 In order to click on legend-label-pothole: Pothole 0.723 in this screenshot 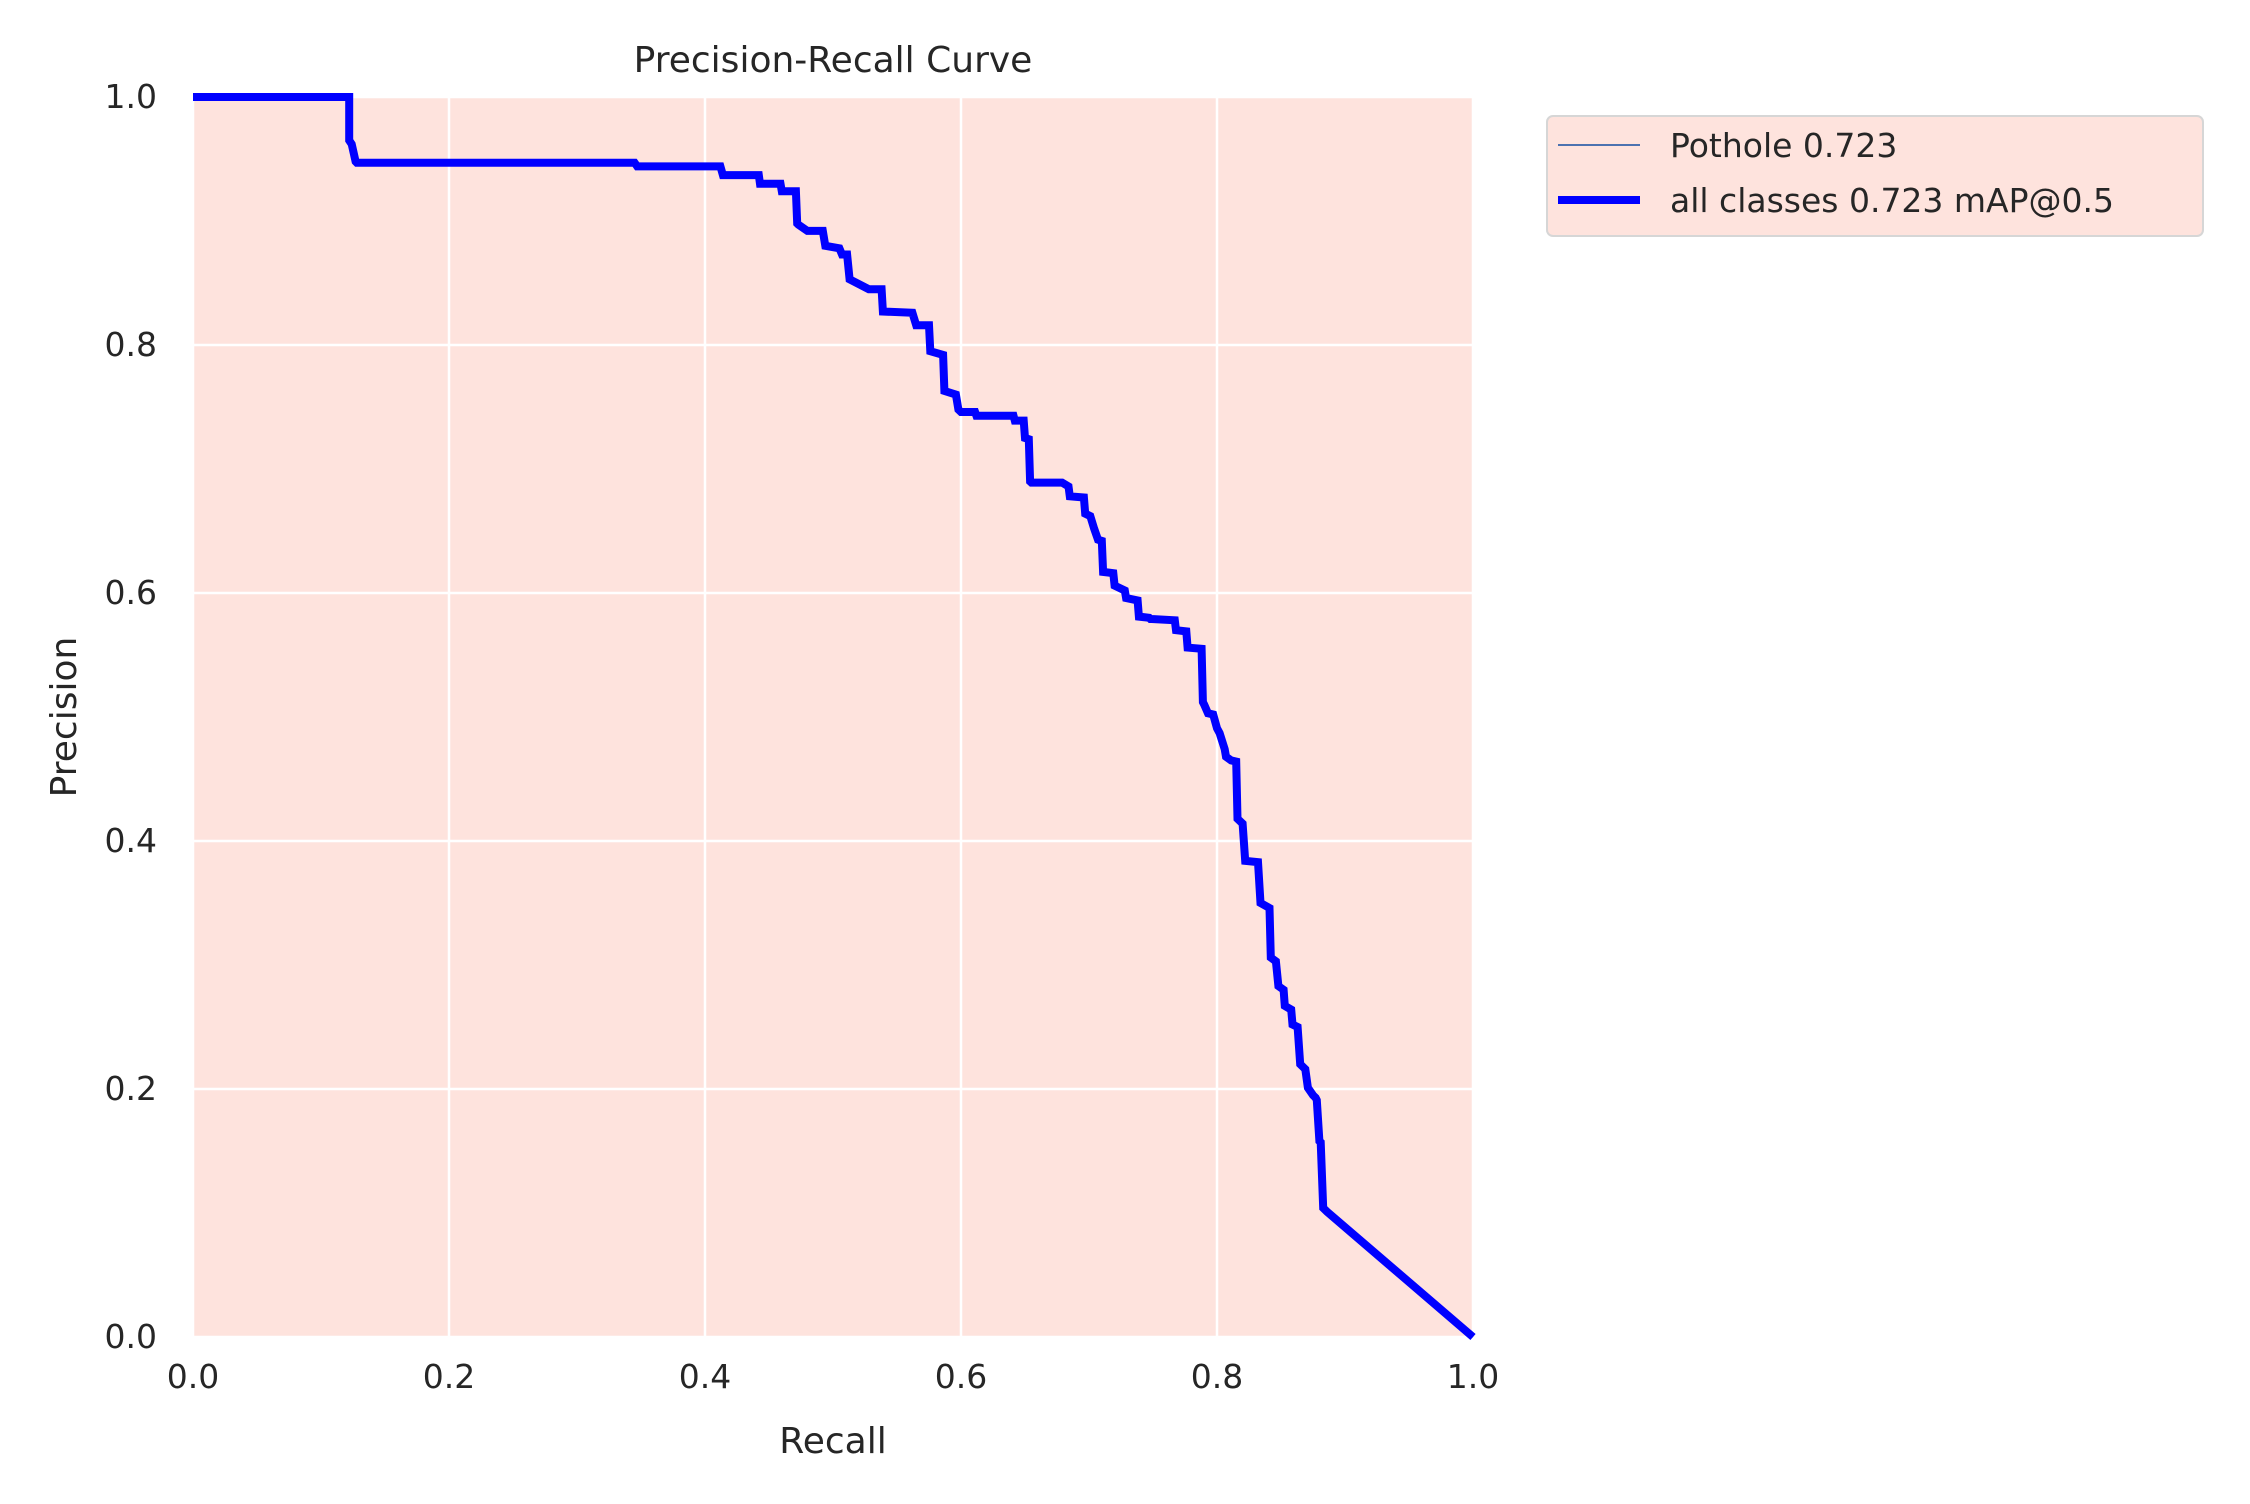, I will do `click(1783, 145)`.